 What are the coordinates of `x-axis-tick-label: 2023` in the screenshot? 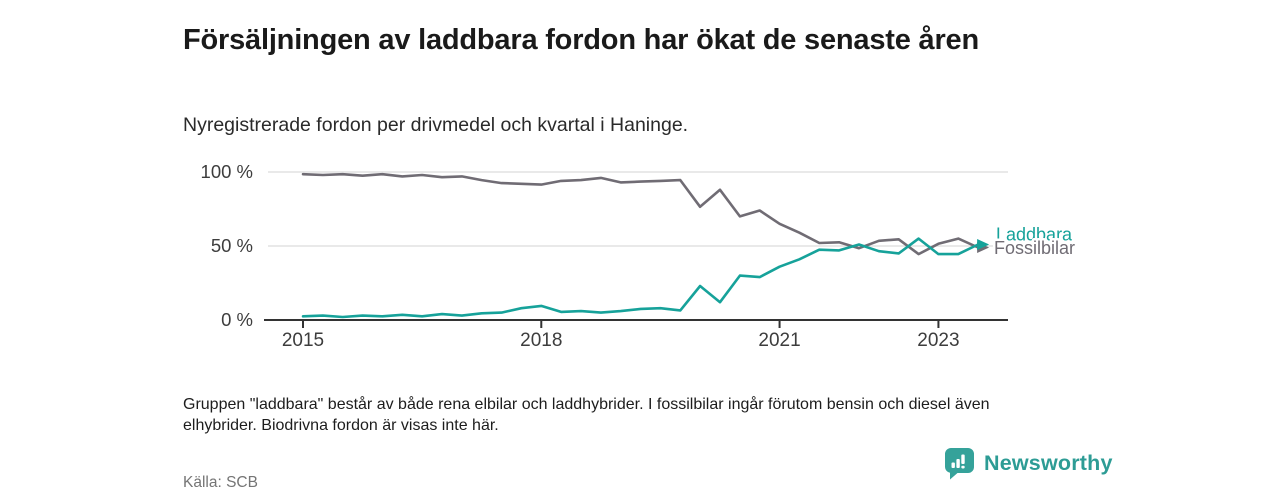 It's located at (938, 340).